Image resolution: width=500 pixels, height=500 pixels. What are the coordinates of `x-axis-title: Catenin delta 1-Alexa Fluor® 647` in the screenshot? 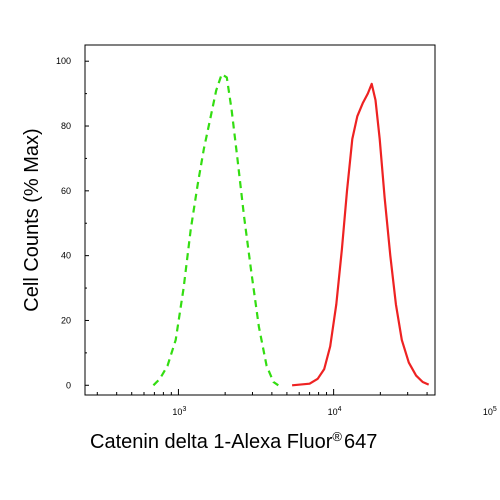 It's located at (233, 441).